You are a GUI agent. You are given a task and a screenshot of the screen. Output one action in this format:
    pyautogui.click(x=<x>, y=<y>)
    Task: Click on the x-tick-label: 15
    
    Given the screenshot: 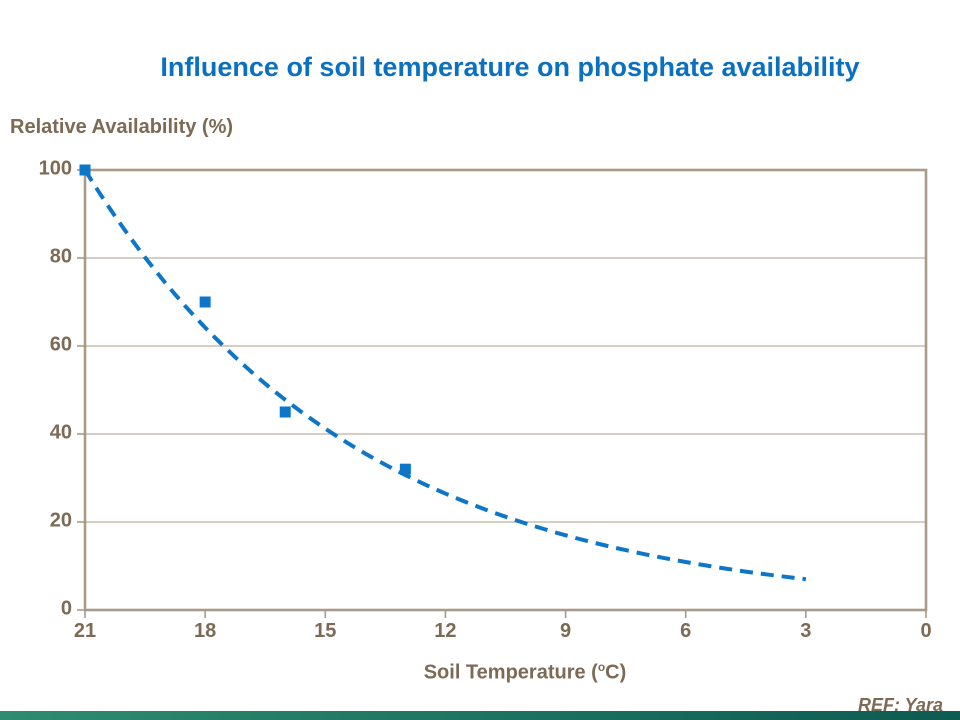 What is the action you would take?
    pyautogui.click(x=325, y=631)
    